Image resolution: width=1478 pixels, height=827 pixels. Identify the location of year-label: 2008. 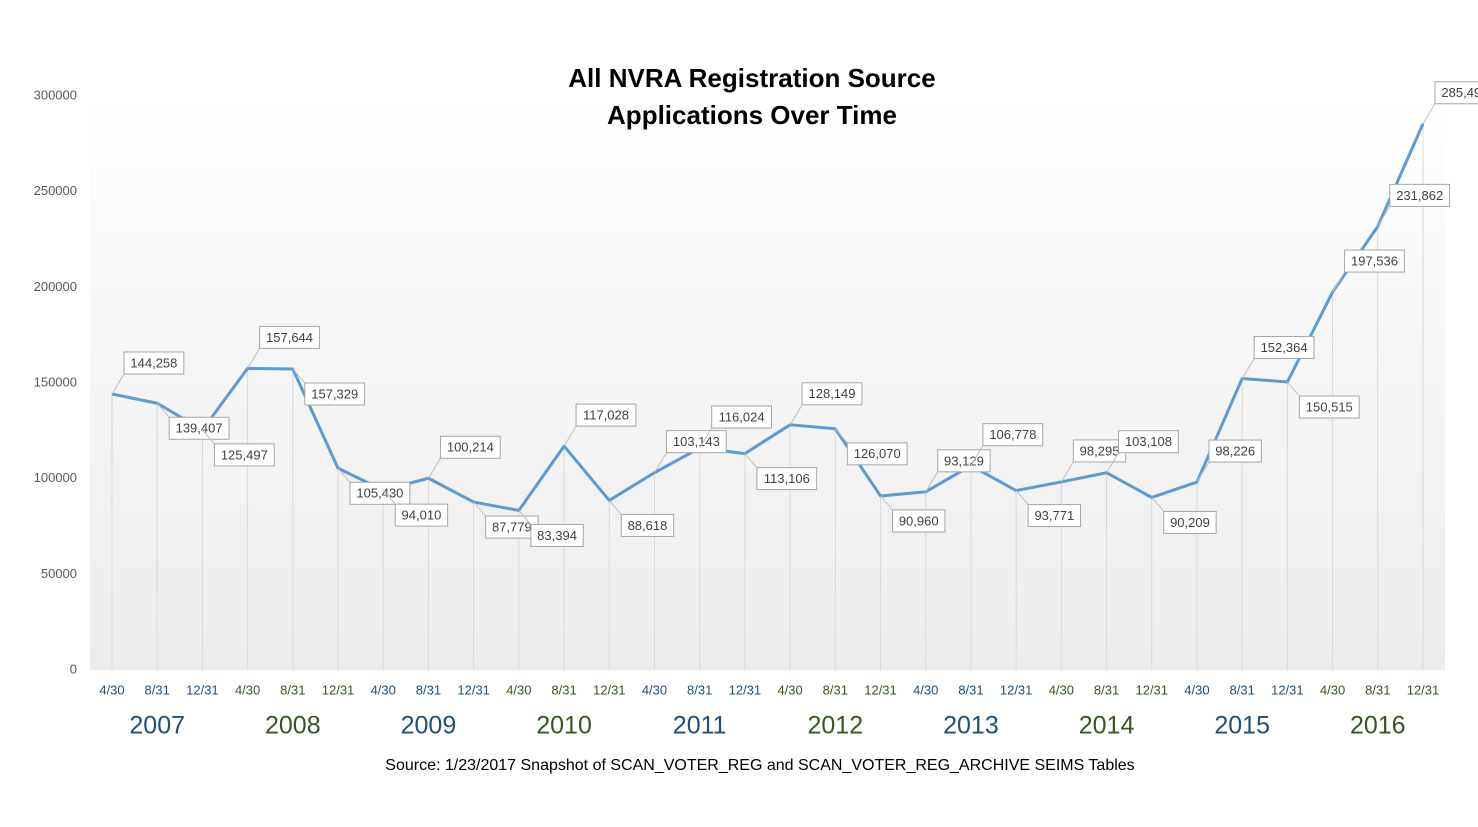
(293, 726).